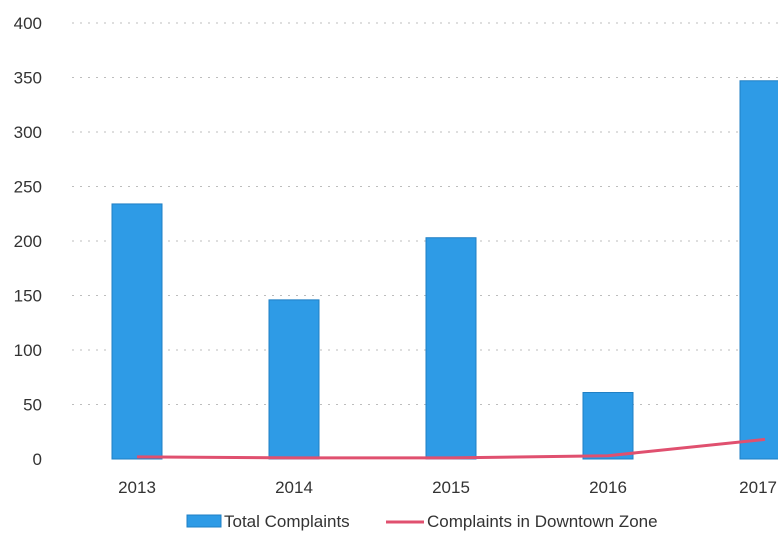 The image size is (778, 536). I want to click on x-tick-label: 2014, so click(294, 487).